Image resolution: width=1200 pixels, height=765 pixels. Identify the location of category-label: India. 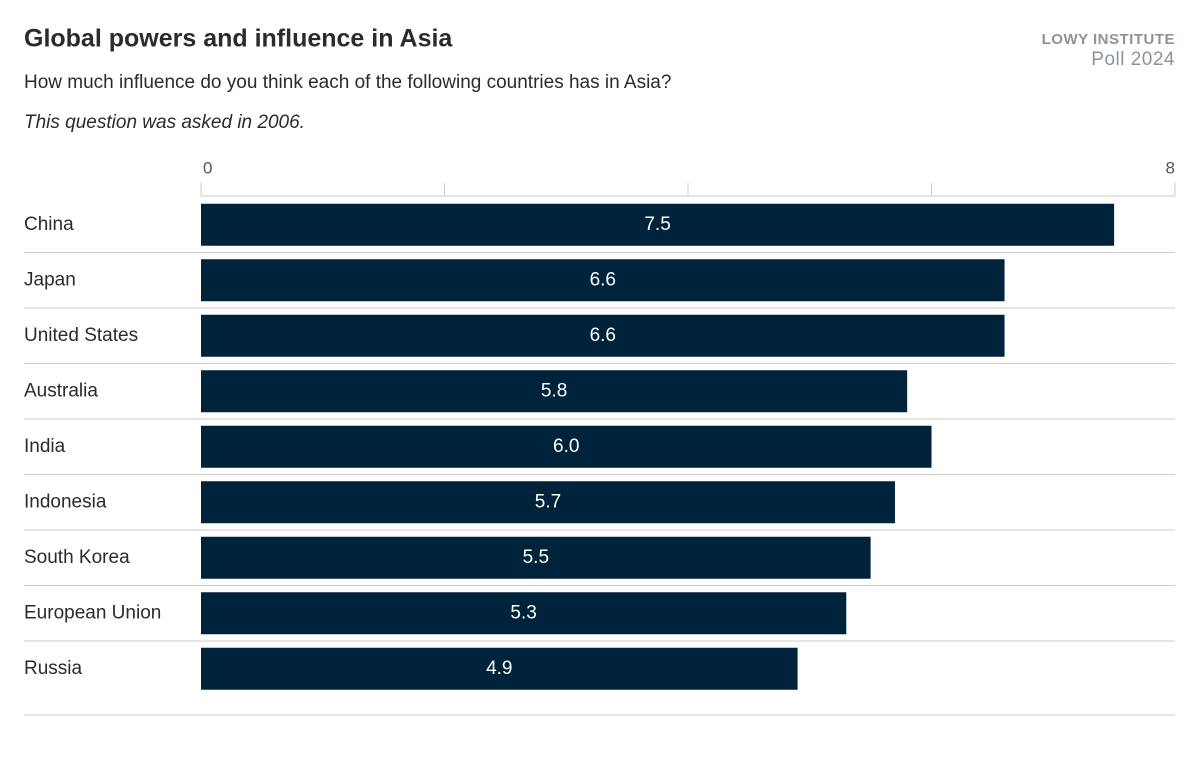
(45, 446).